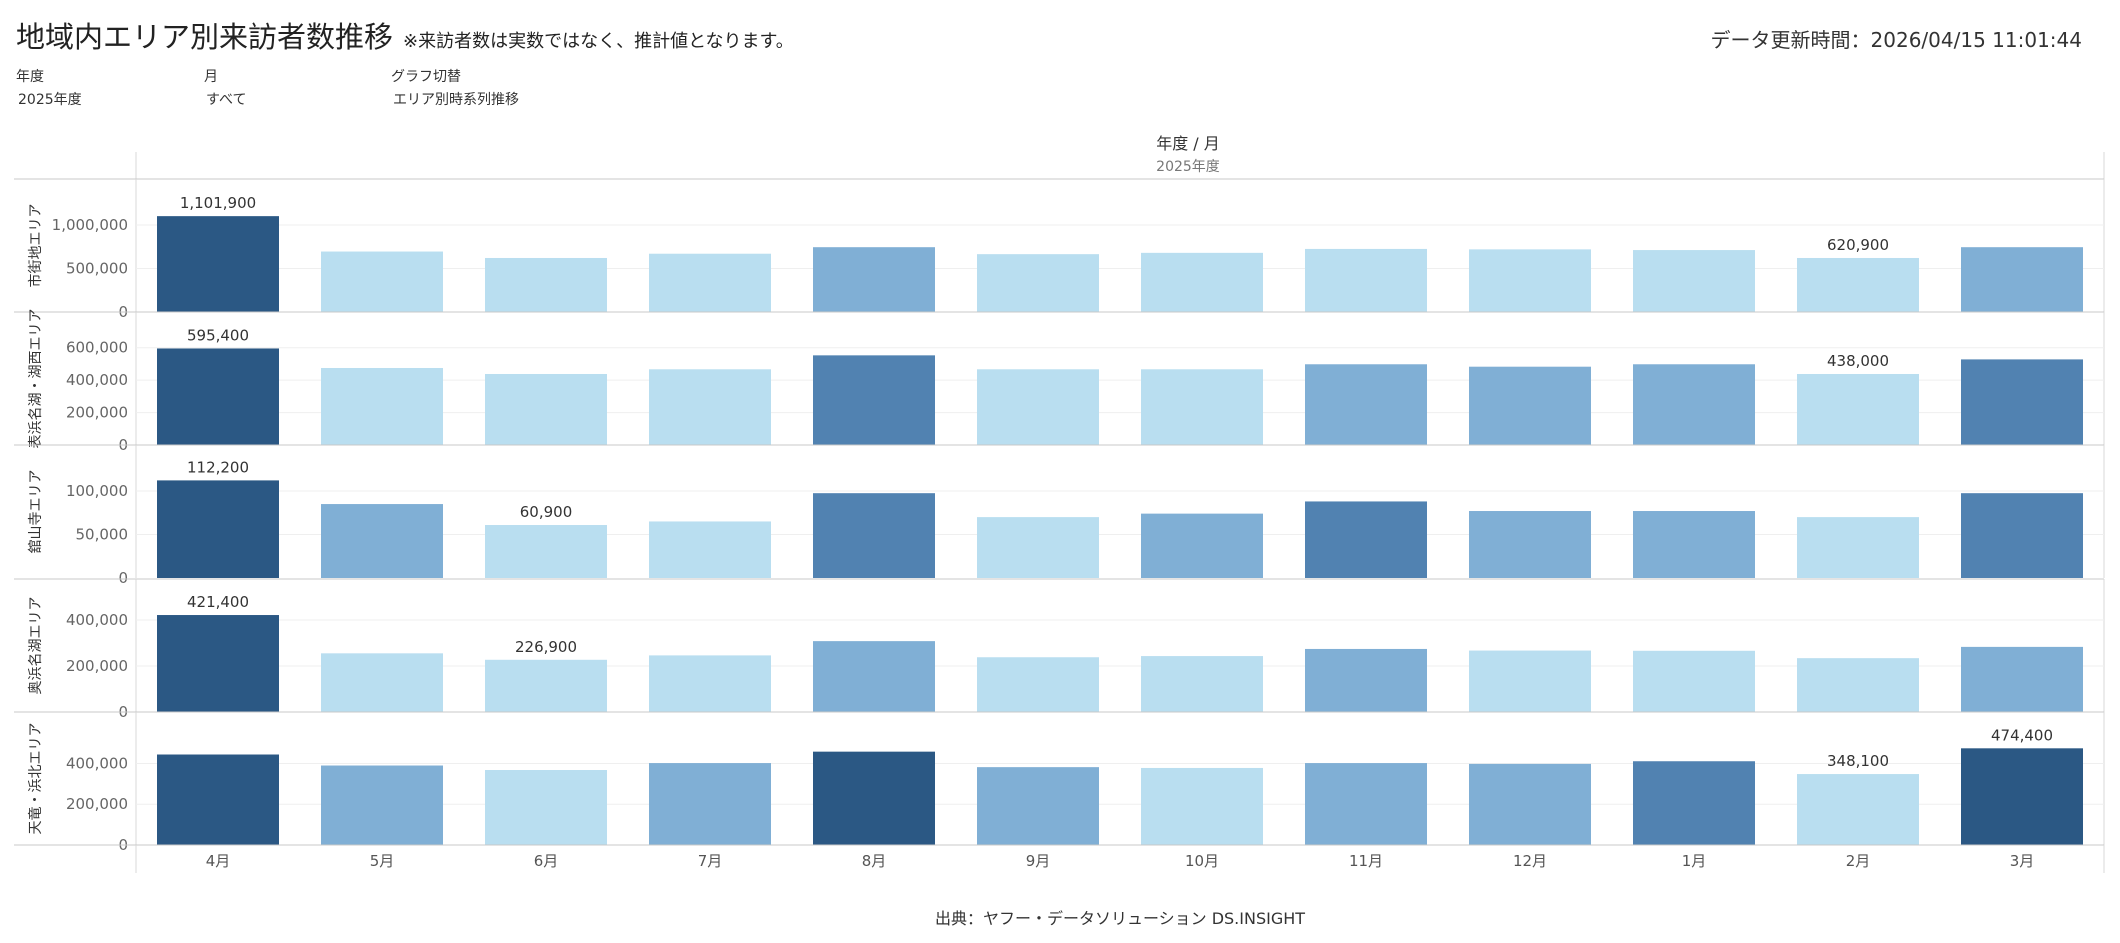 The image size is (2120, 943). Describe the element at coordinates (123, 578) in the screenshot. I see `y-tick-label: 0` at that location.